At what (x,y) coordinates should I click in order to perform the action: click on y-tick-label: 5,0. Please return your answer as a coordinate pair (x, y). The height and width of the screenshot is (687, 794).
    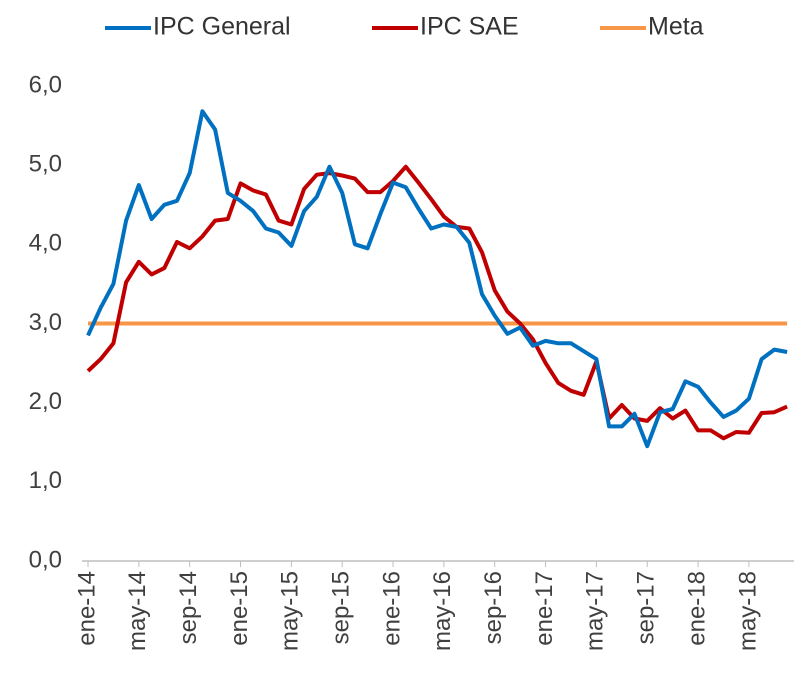
    Looking at the image, I should click on (45, 164).